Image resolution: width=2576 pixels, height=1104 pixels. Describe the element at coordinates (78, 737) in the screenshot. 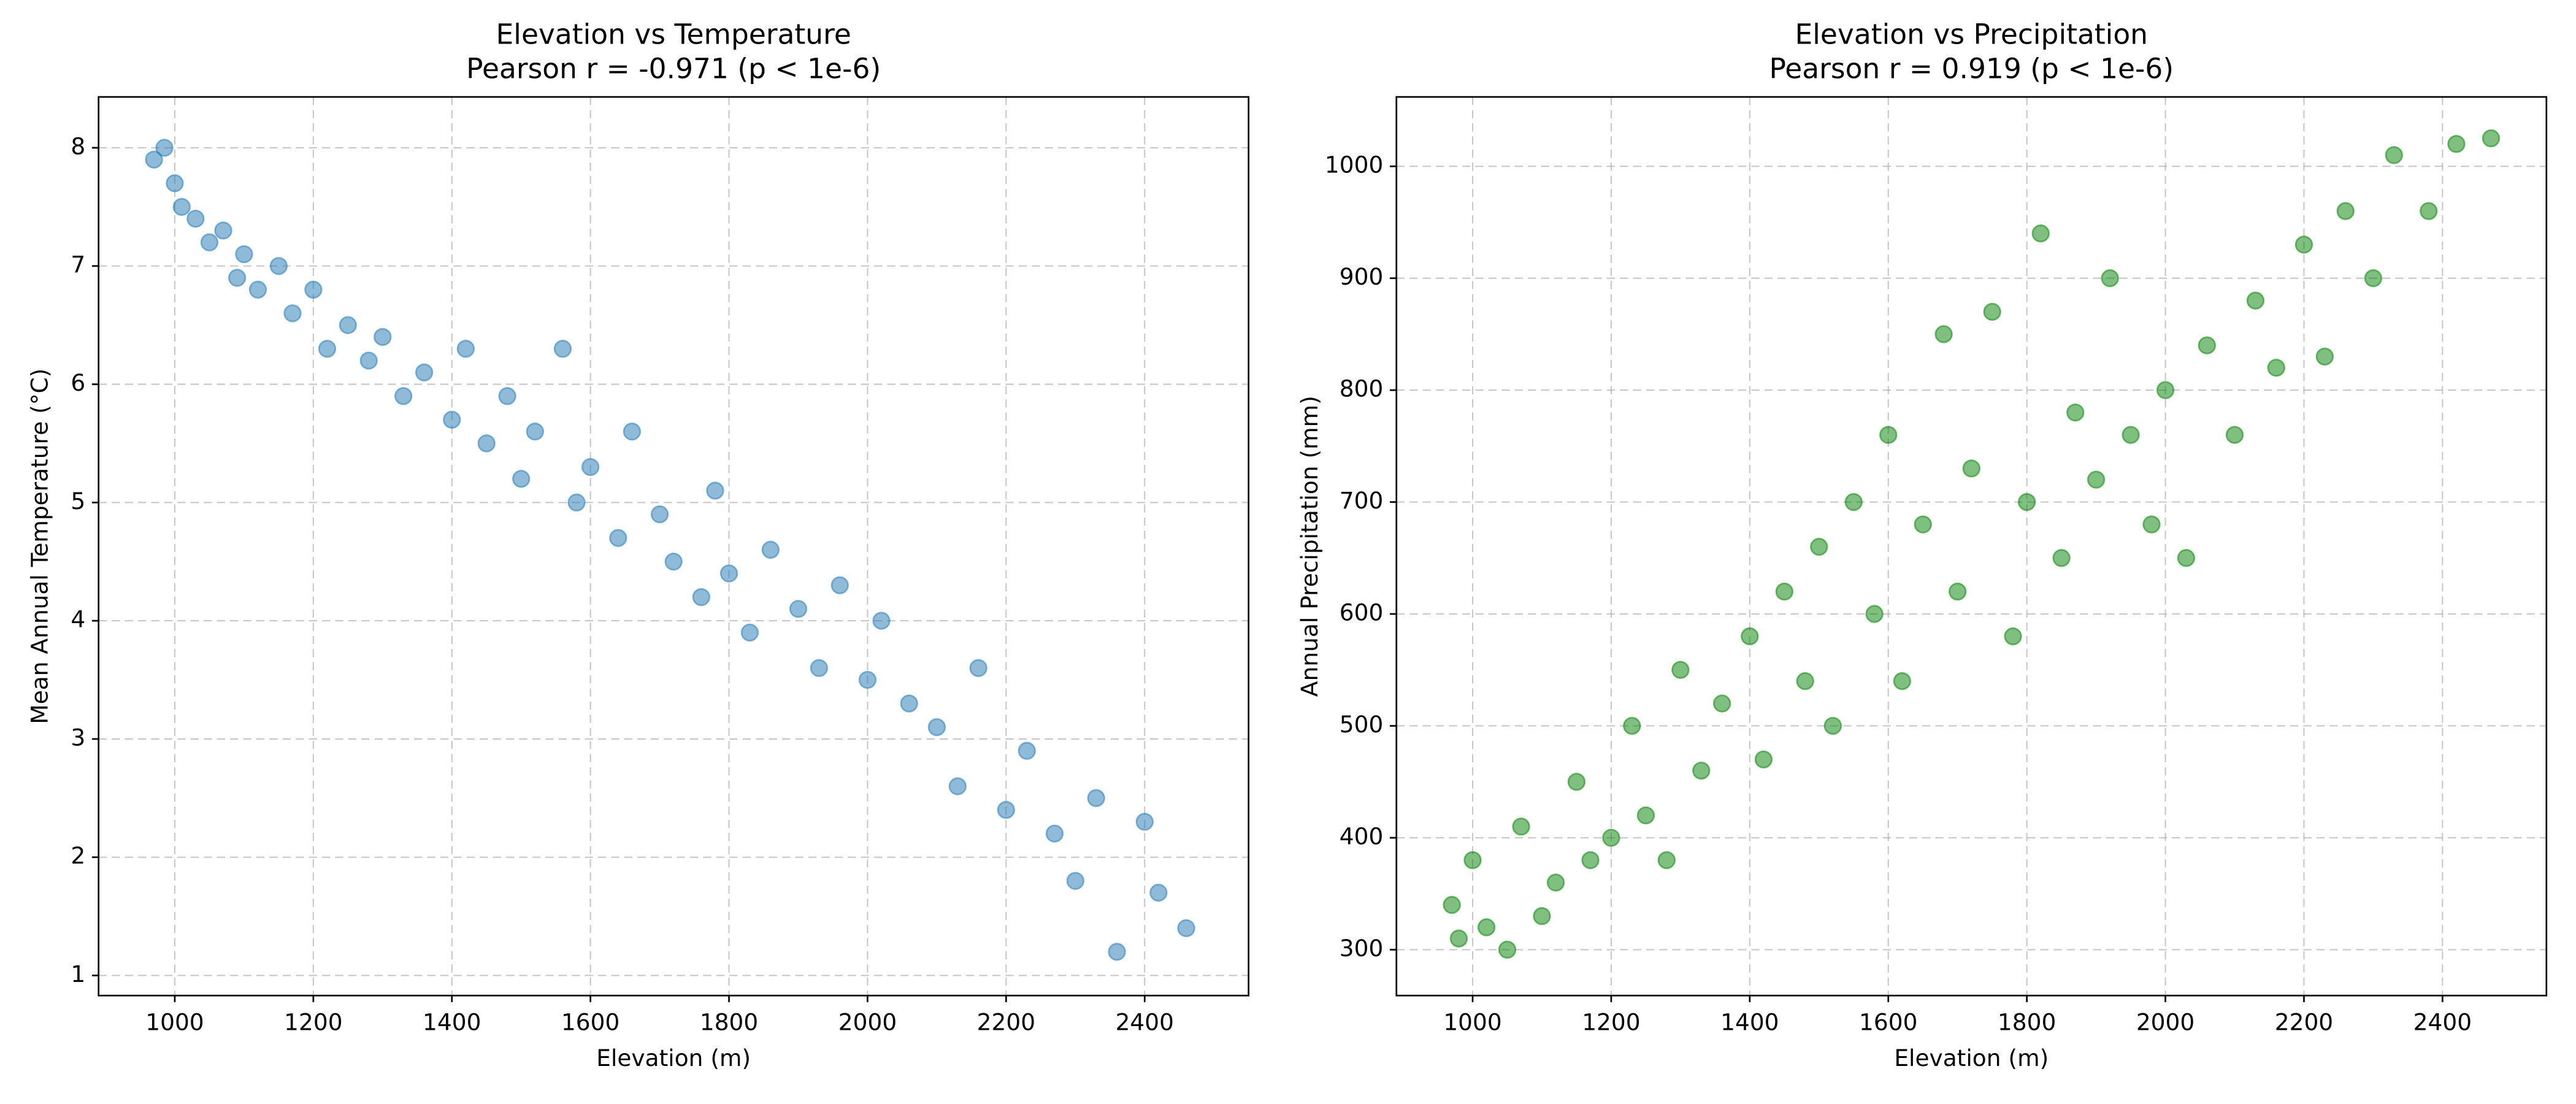

I see `y-tick-label: 3` at that location.